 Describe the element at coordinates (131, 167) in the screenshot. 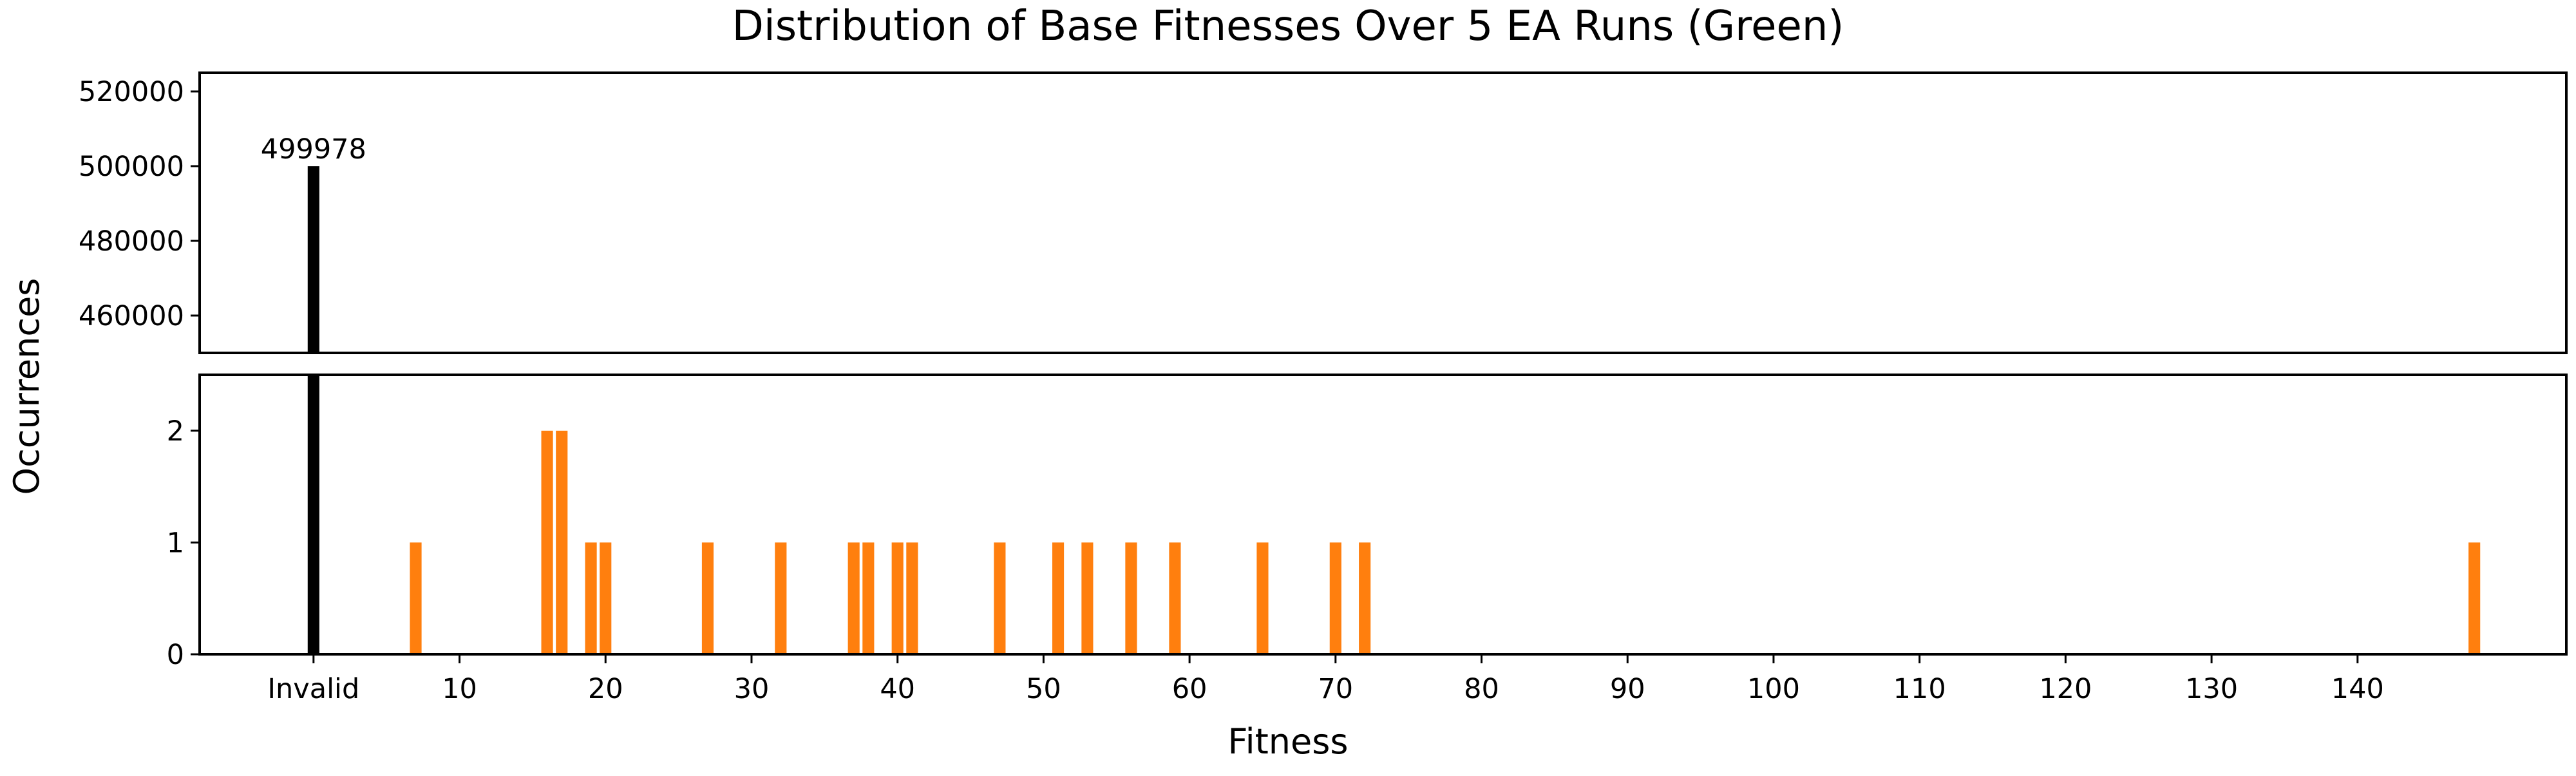

I see `upper-y-tick-label-500000: 500000` at that location.